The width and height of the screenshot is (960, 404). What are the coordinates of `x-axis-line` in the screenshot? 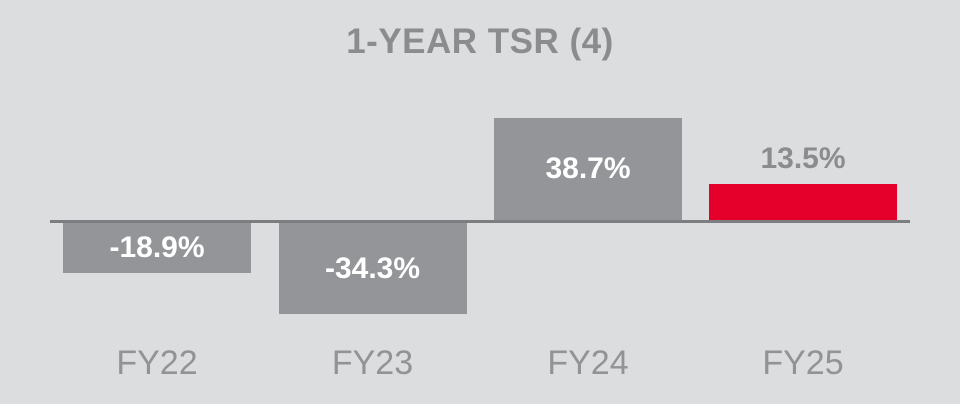 It's located at (480, 221).